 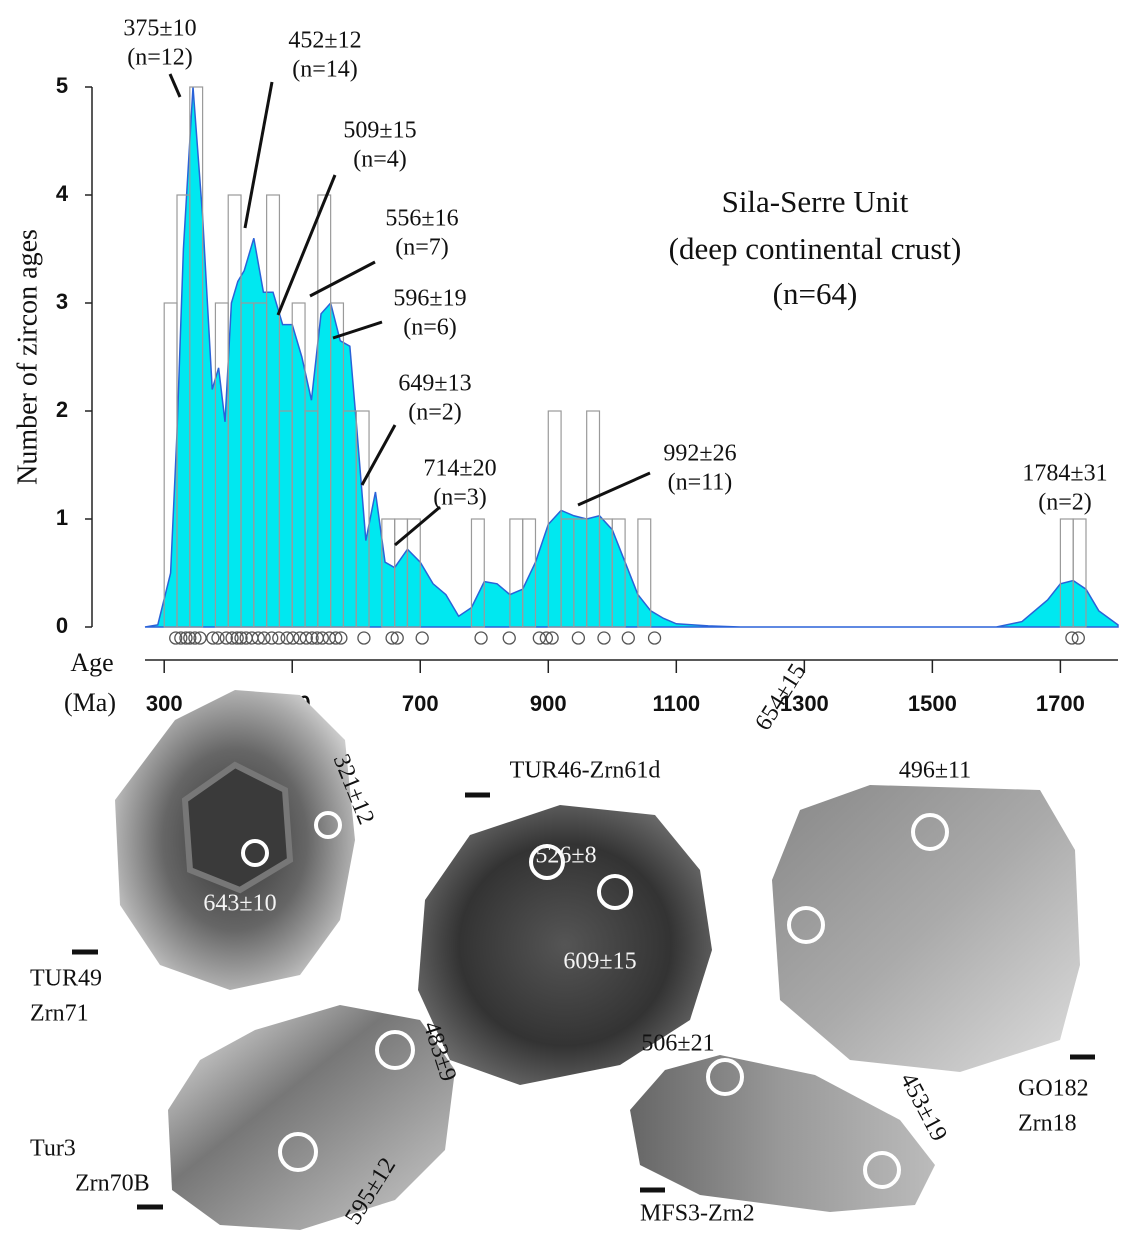 I want to click on peak-label: 992±26, so click(x=699, y=454).